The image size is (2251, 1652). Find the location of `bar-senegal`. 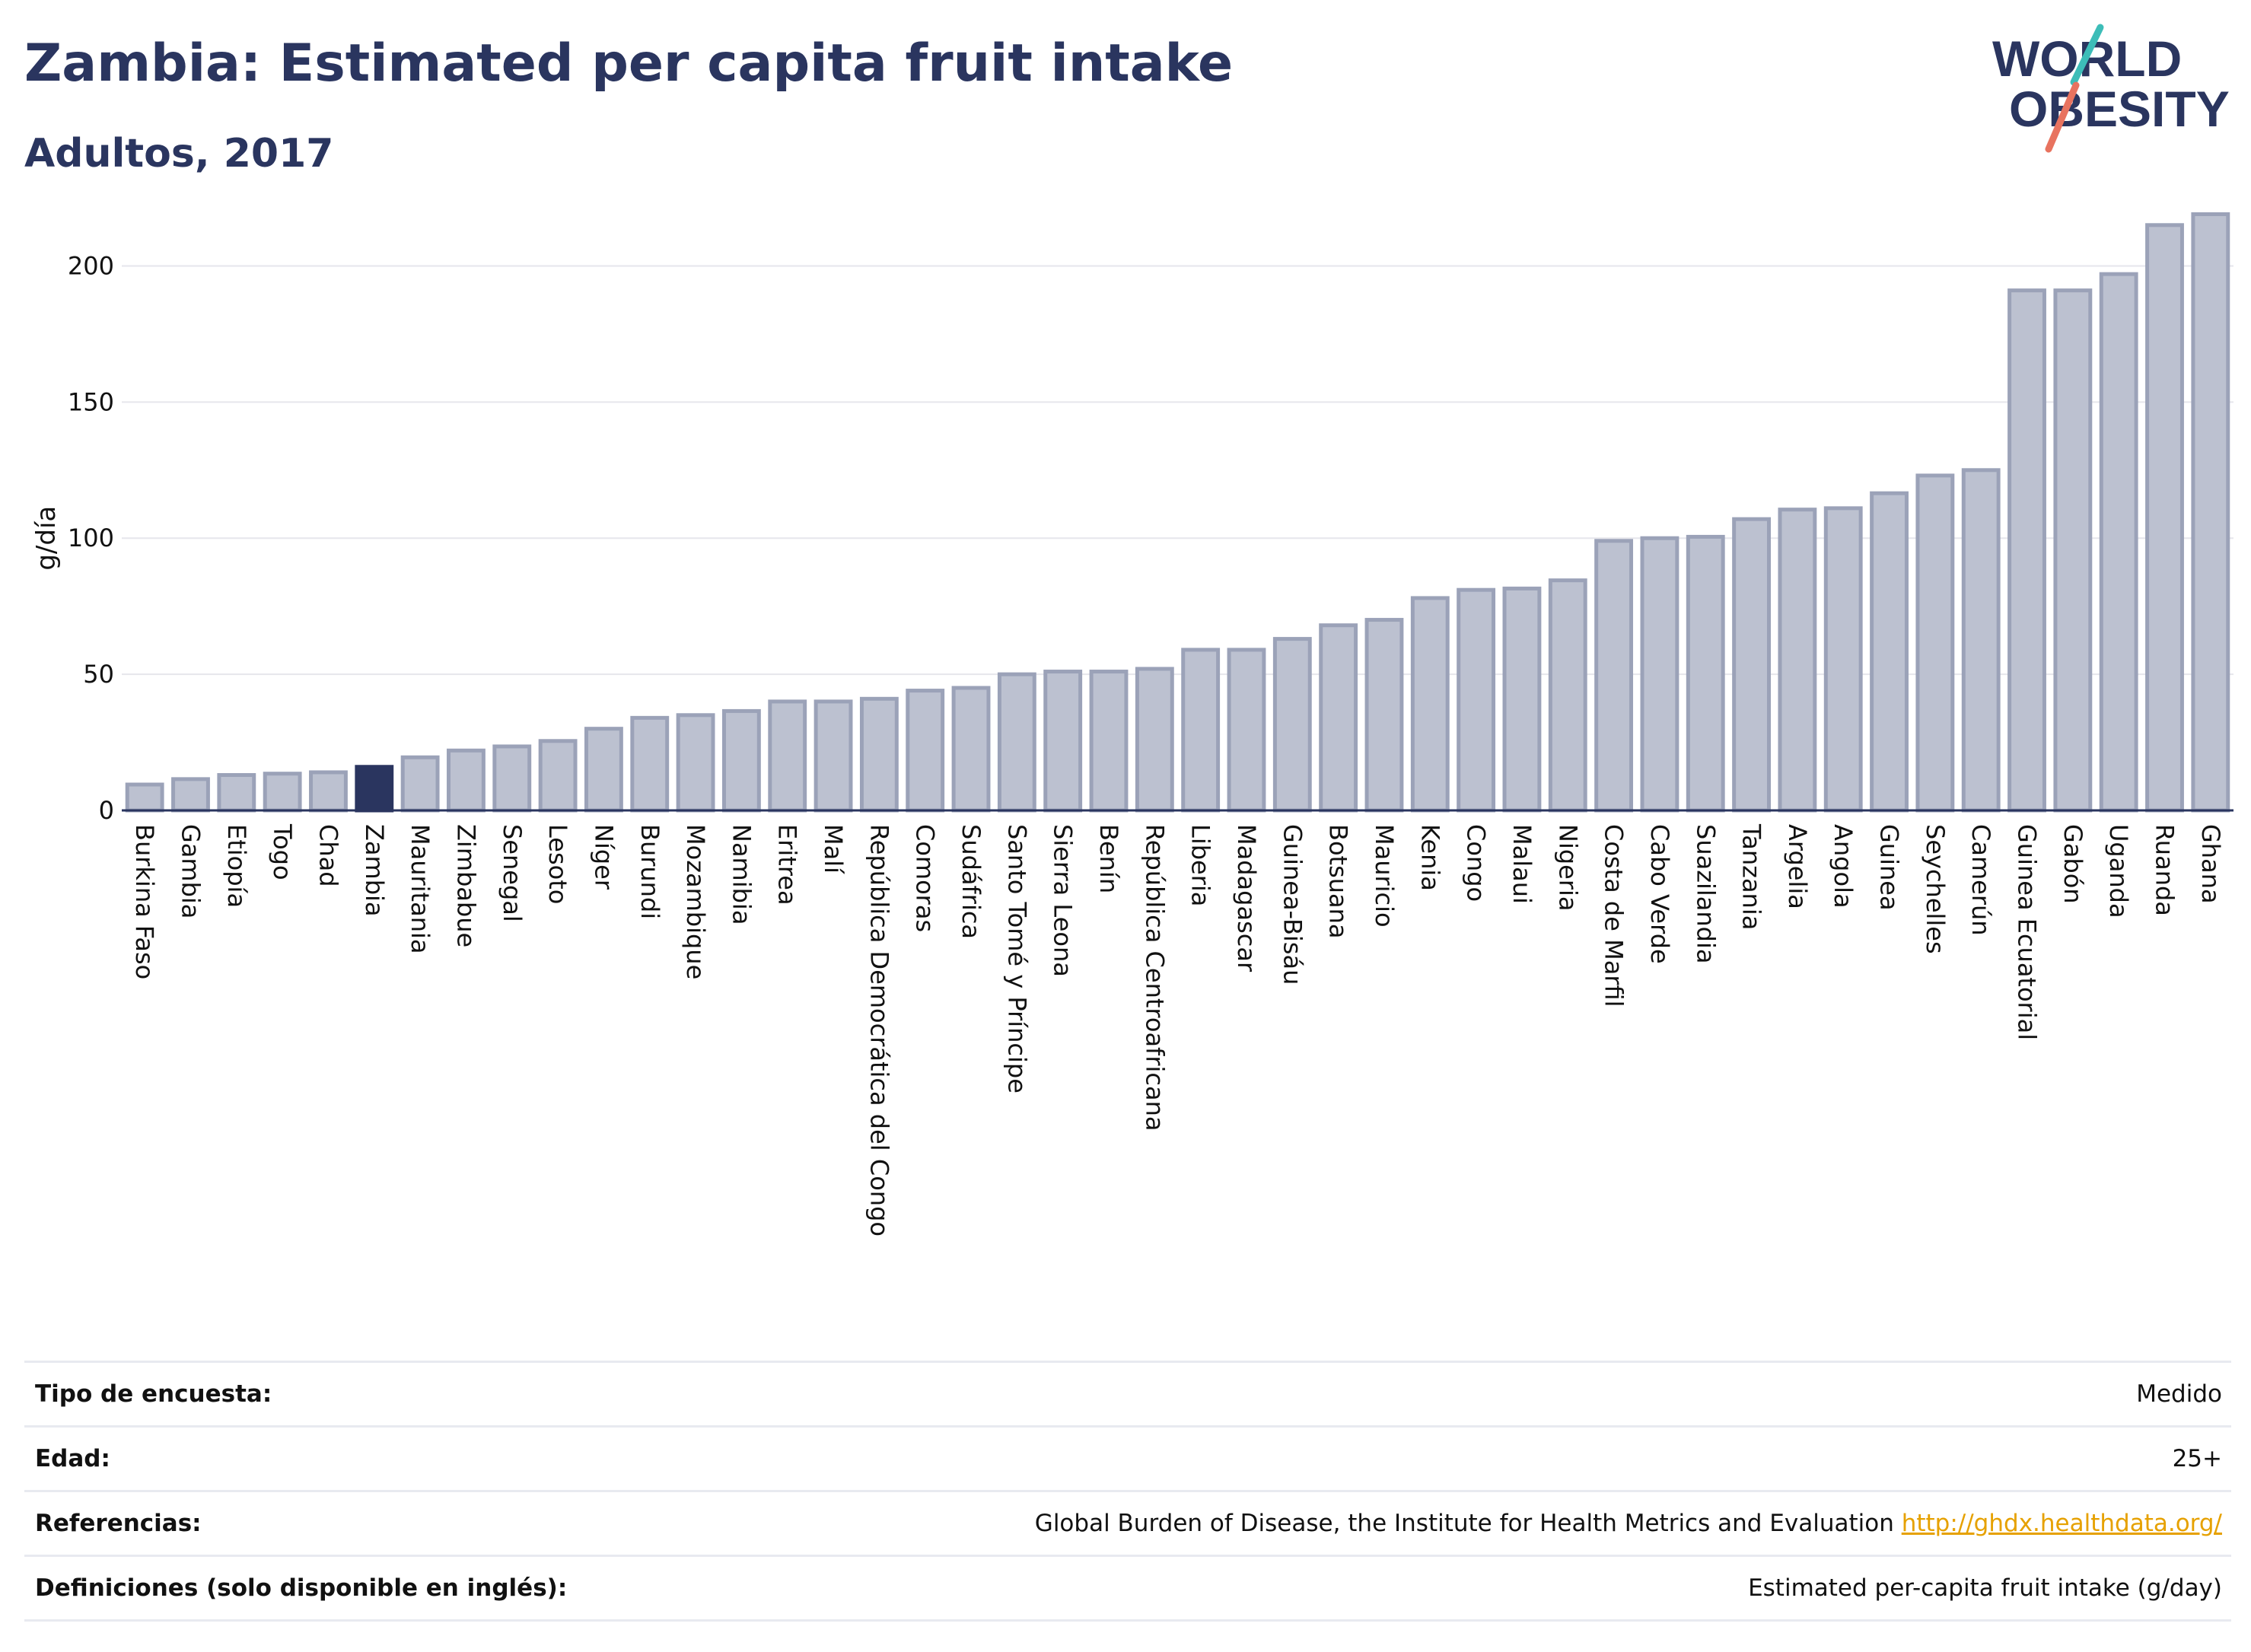

bar-senegal is located at coordinates (512, 778).